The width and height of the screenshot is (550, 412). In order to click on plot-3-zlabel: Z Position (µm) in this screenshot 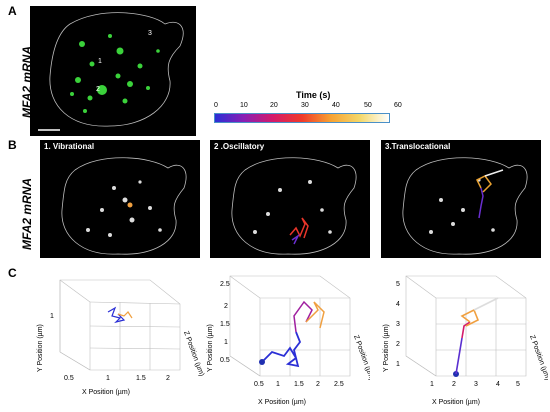, I will do `click(538, 357)`.